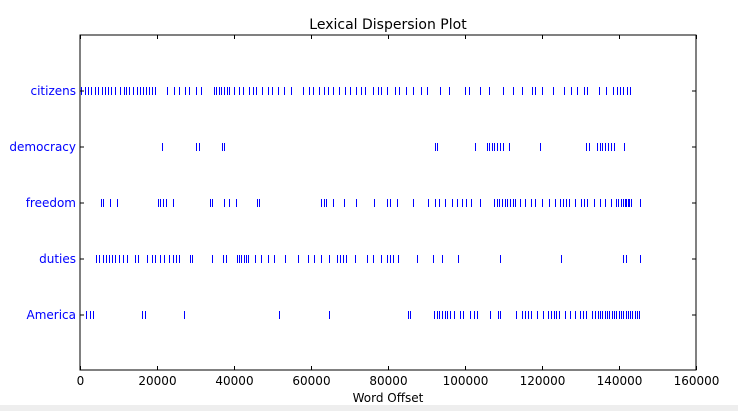 This screenshot has width=738, height=411. I want to click on bottom-strip, so click(369, 408).